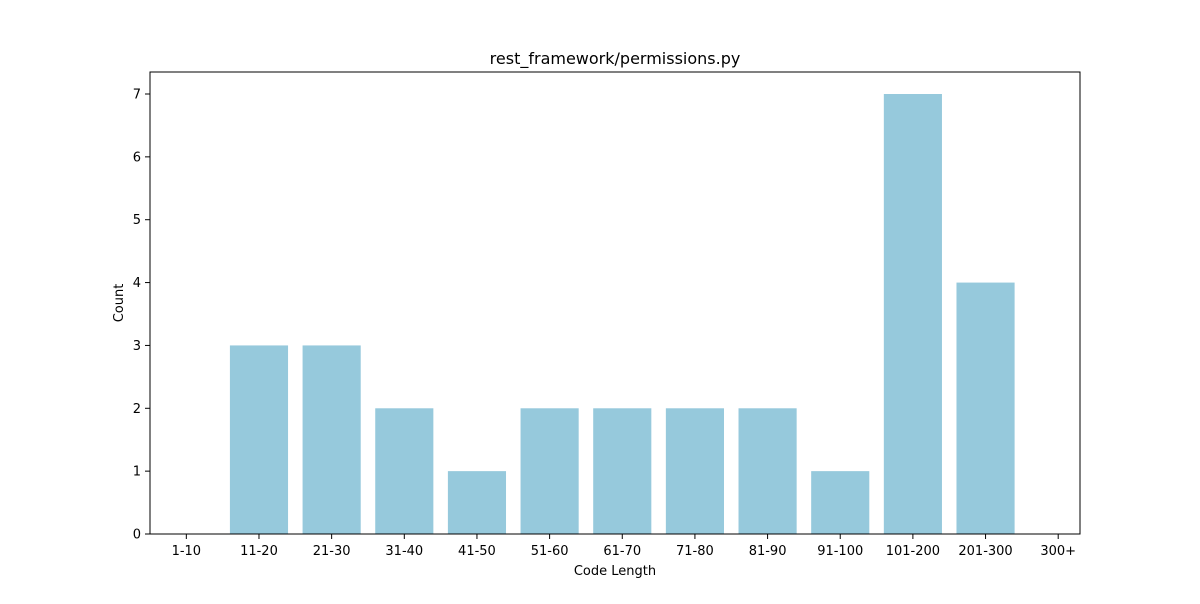 Image resolution: width=1200 pixels, height=604 pixels. Describe the element at coordinates (137, 157) in the screenshot. I see `y-tick-label: 6` at that location.